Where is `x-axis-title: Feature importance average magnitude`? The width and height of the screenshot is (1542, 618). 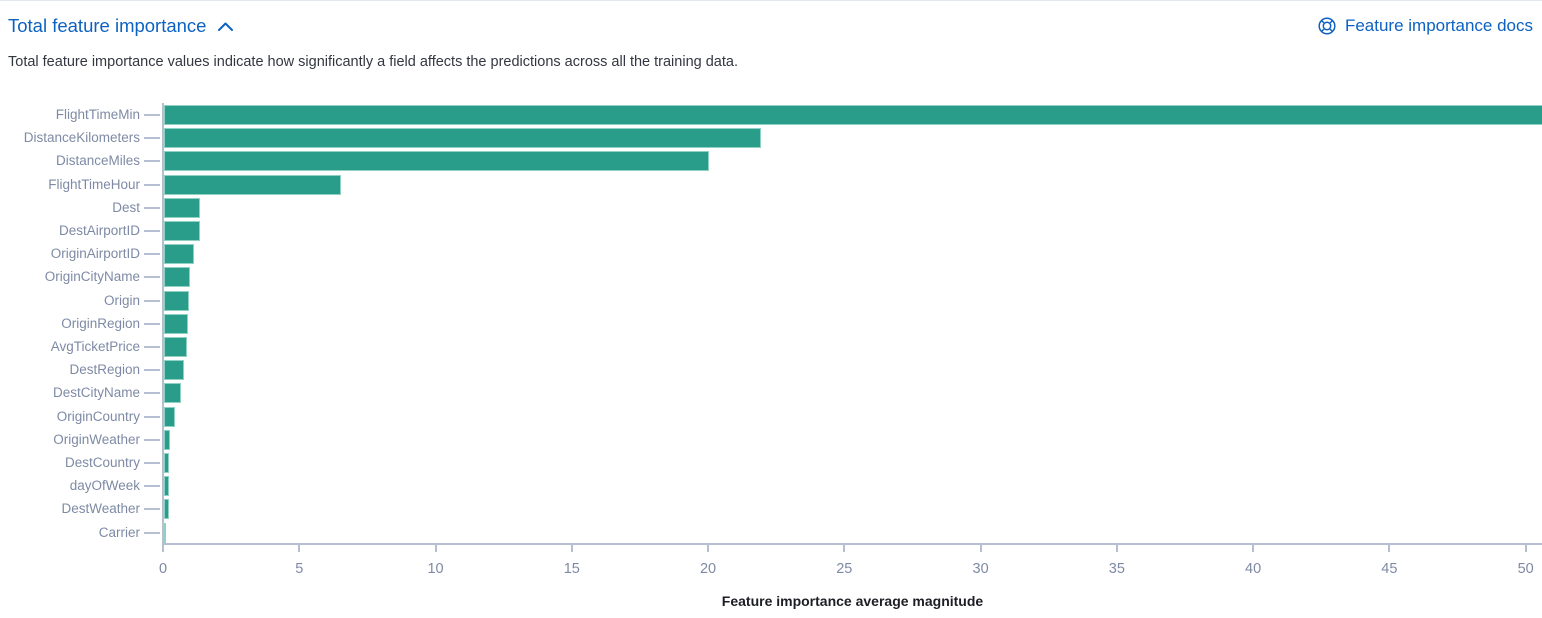 x-axis-title: Feature importance average magnitude is located at coordinates (852, 601).